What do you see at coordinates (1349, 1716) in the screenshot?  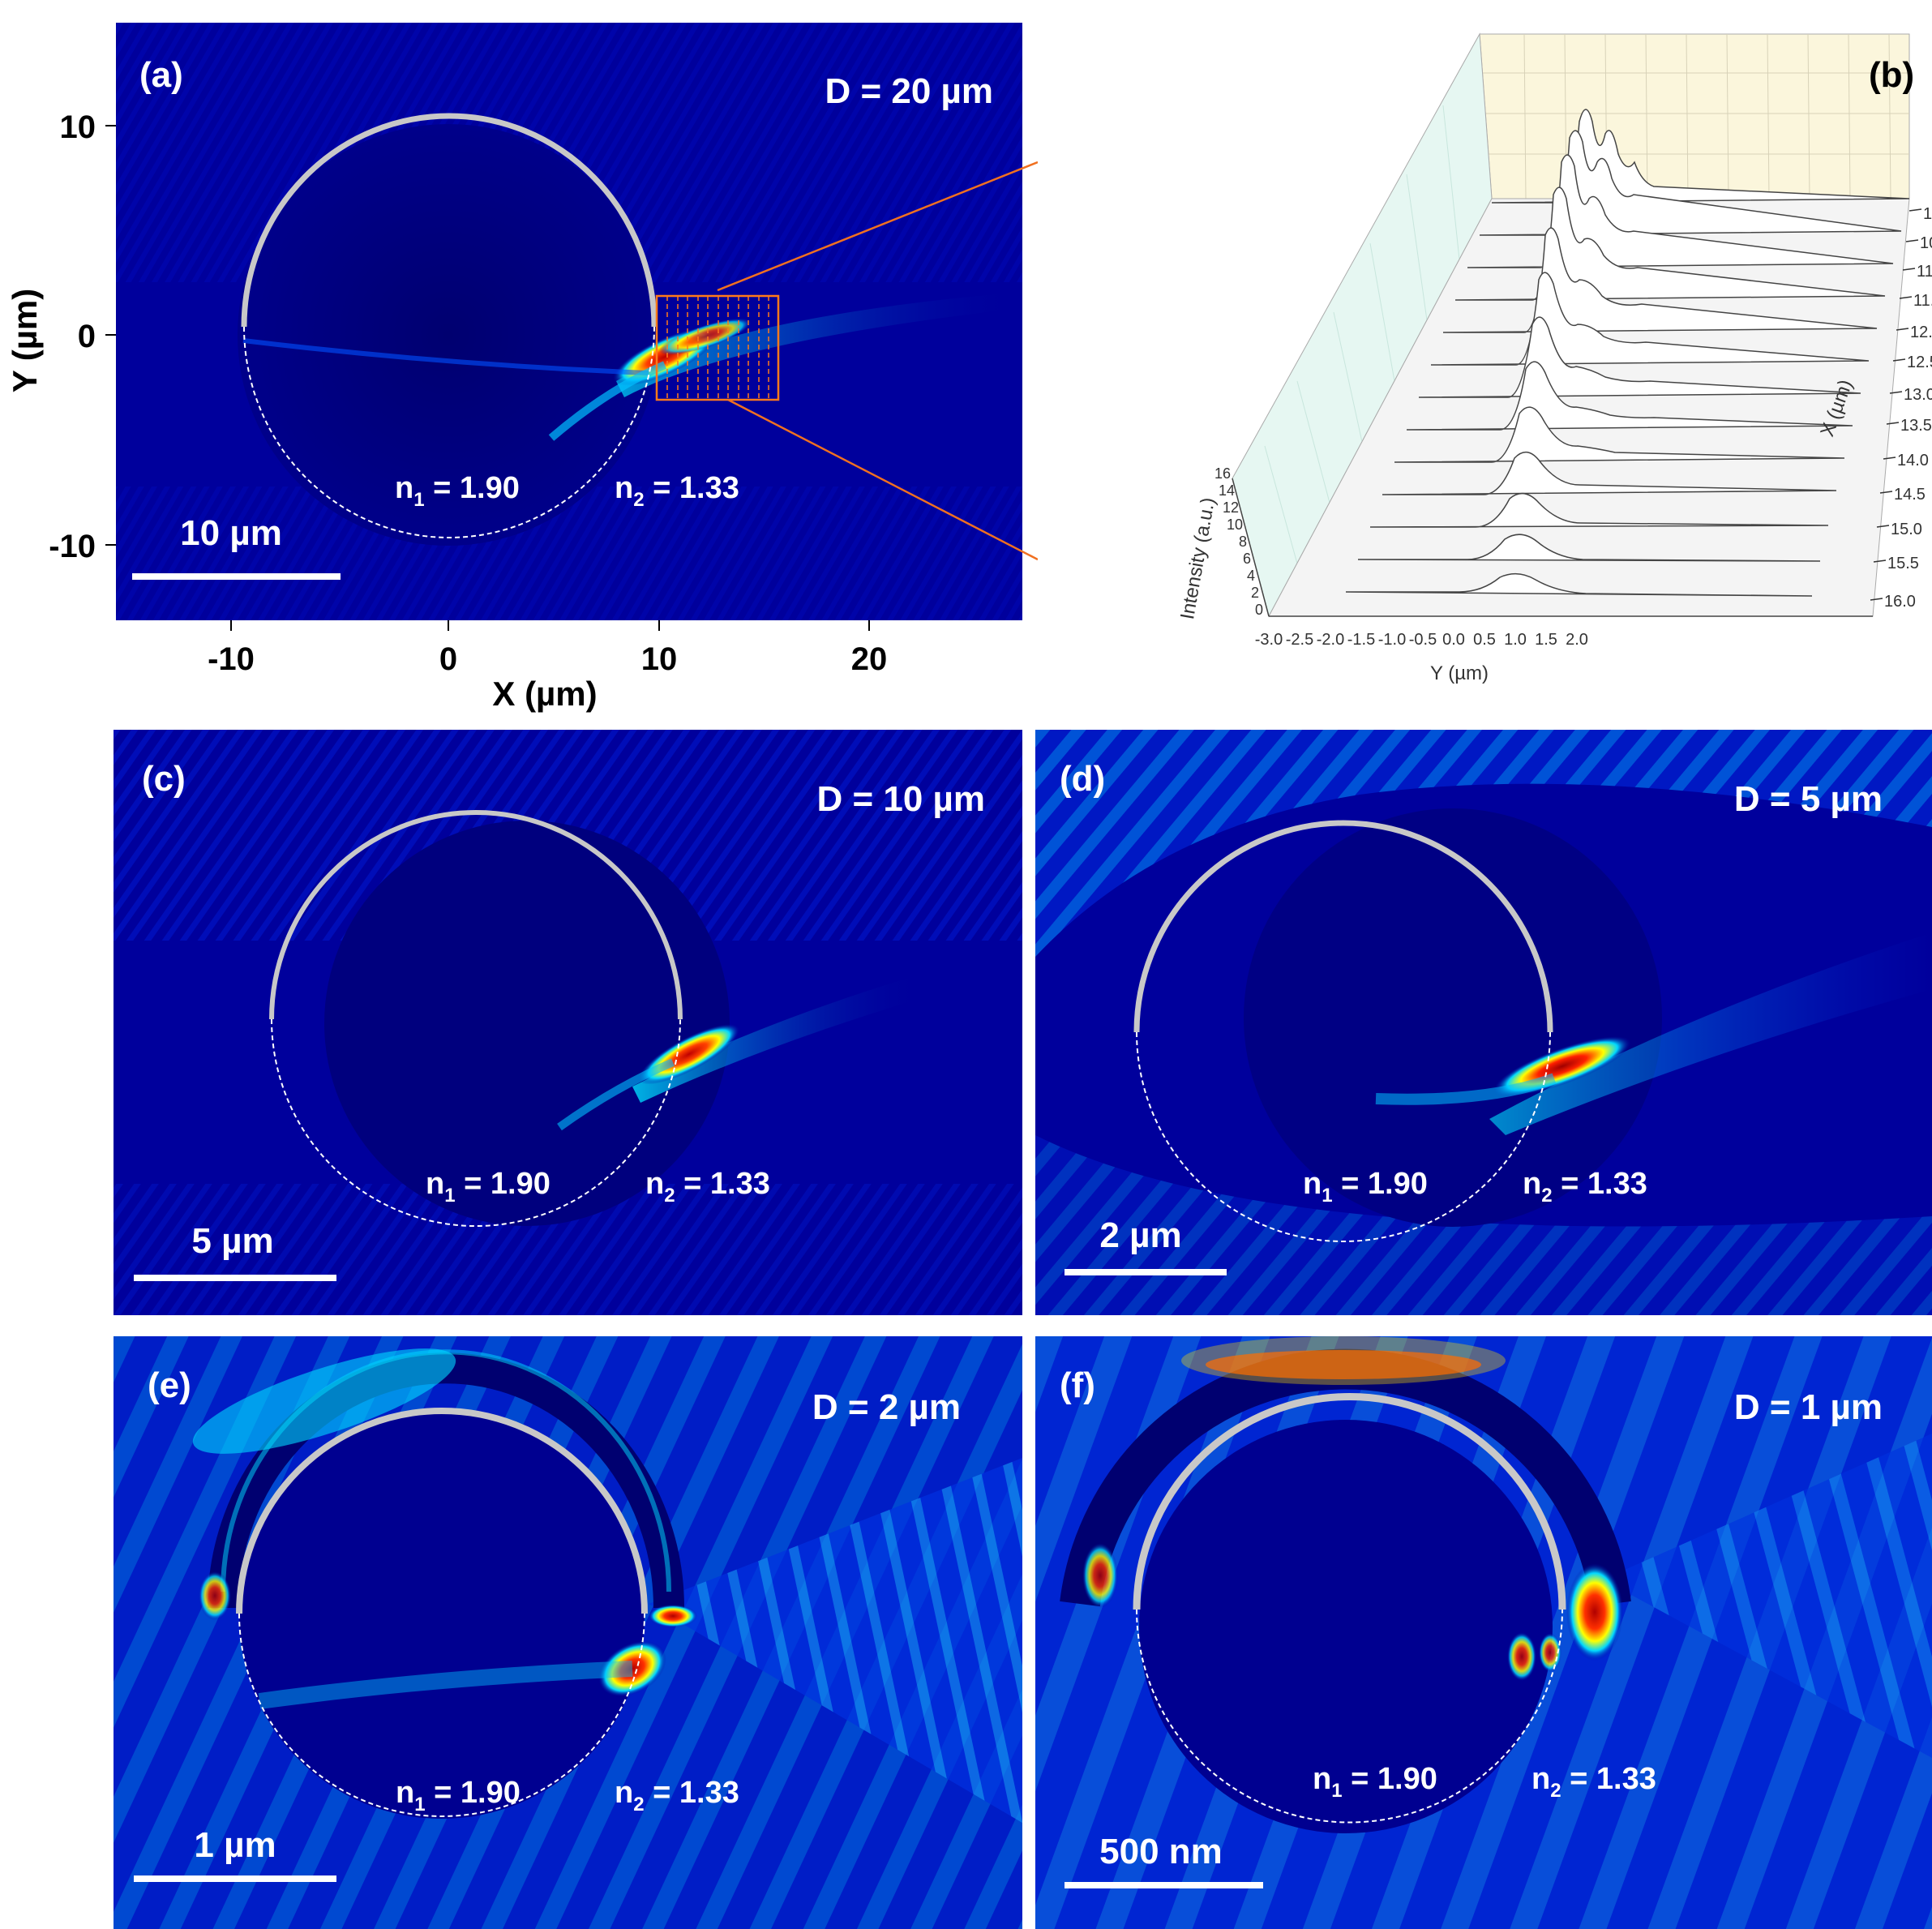 I see `droplet-outline-f` at bounding box center [1349, 1716].